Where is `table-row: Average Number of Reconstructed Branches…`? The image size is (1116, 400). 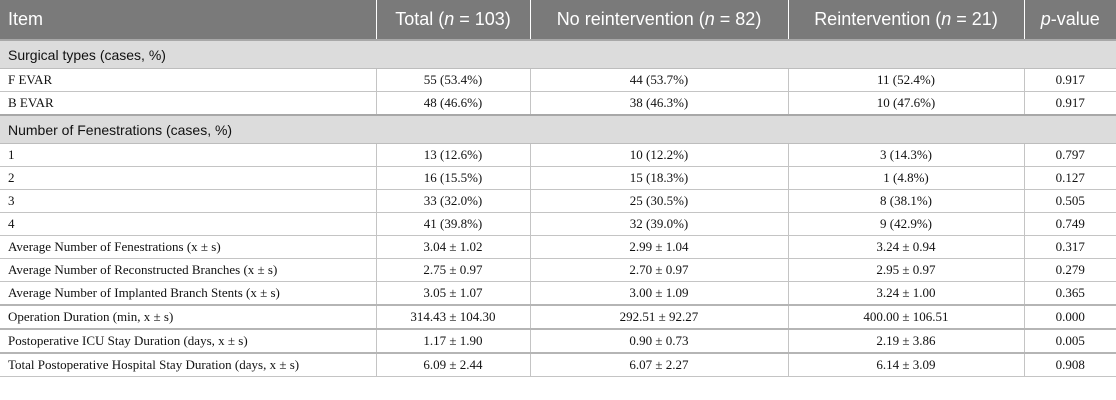
table-row: Average Number of Reconstructed Branches… is located at coordinates (558, 270).